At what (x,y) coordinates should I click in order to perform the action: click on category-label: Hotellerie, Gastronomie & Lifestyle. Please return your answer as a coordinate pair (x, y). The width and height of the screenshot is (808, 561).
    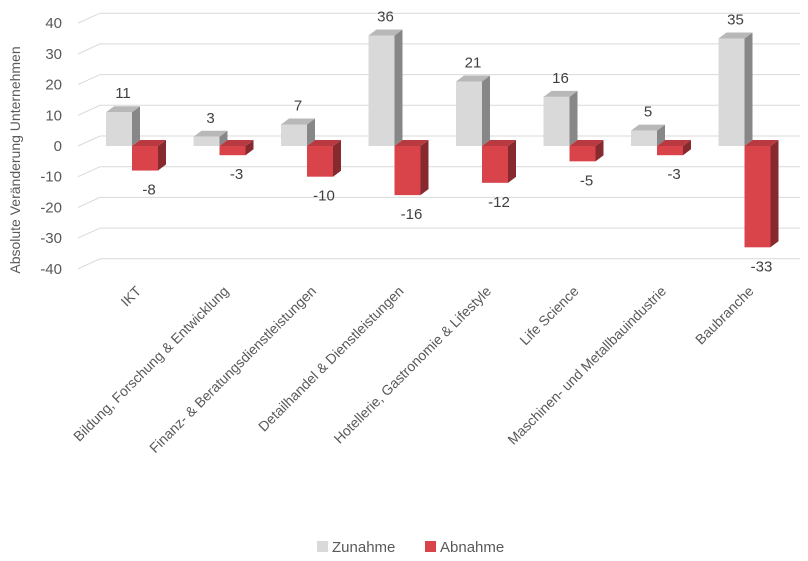
    Looking at the image, I should click on (412, 365).